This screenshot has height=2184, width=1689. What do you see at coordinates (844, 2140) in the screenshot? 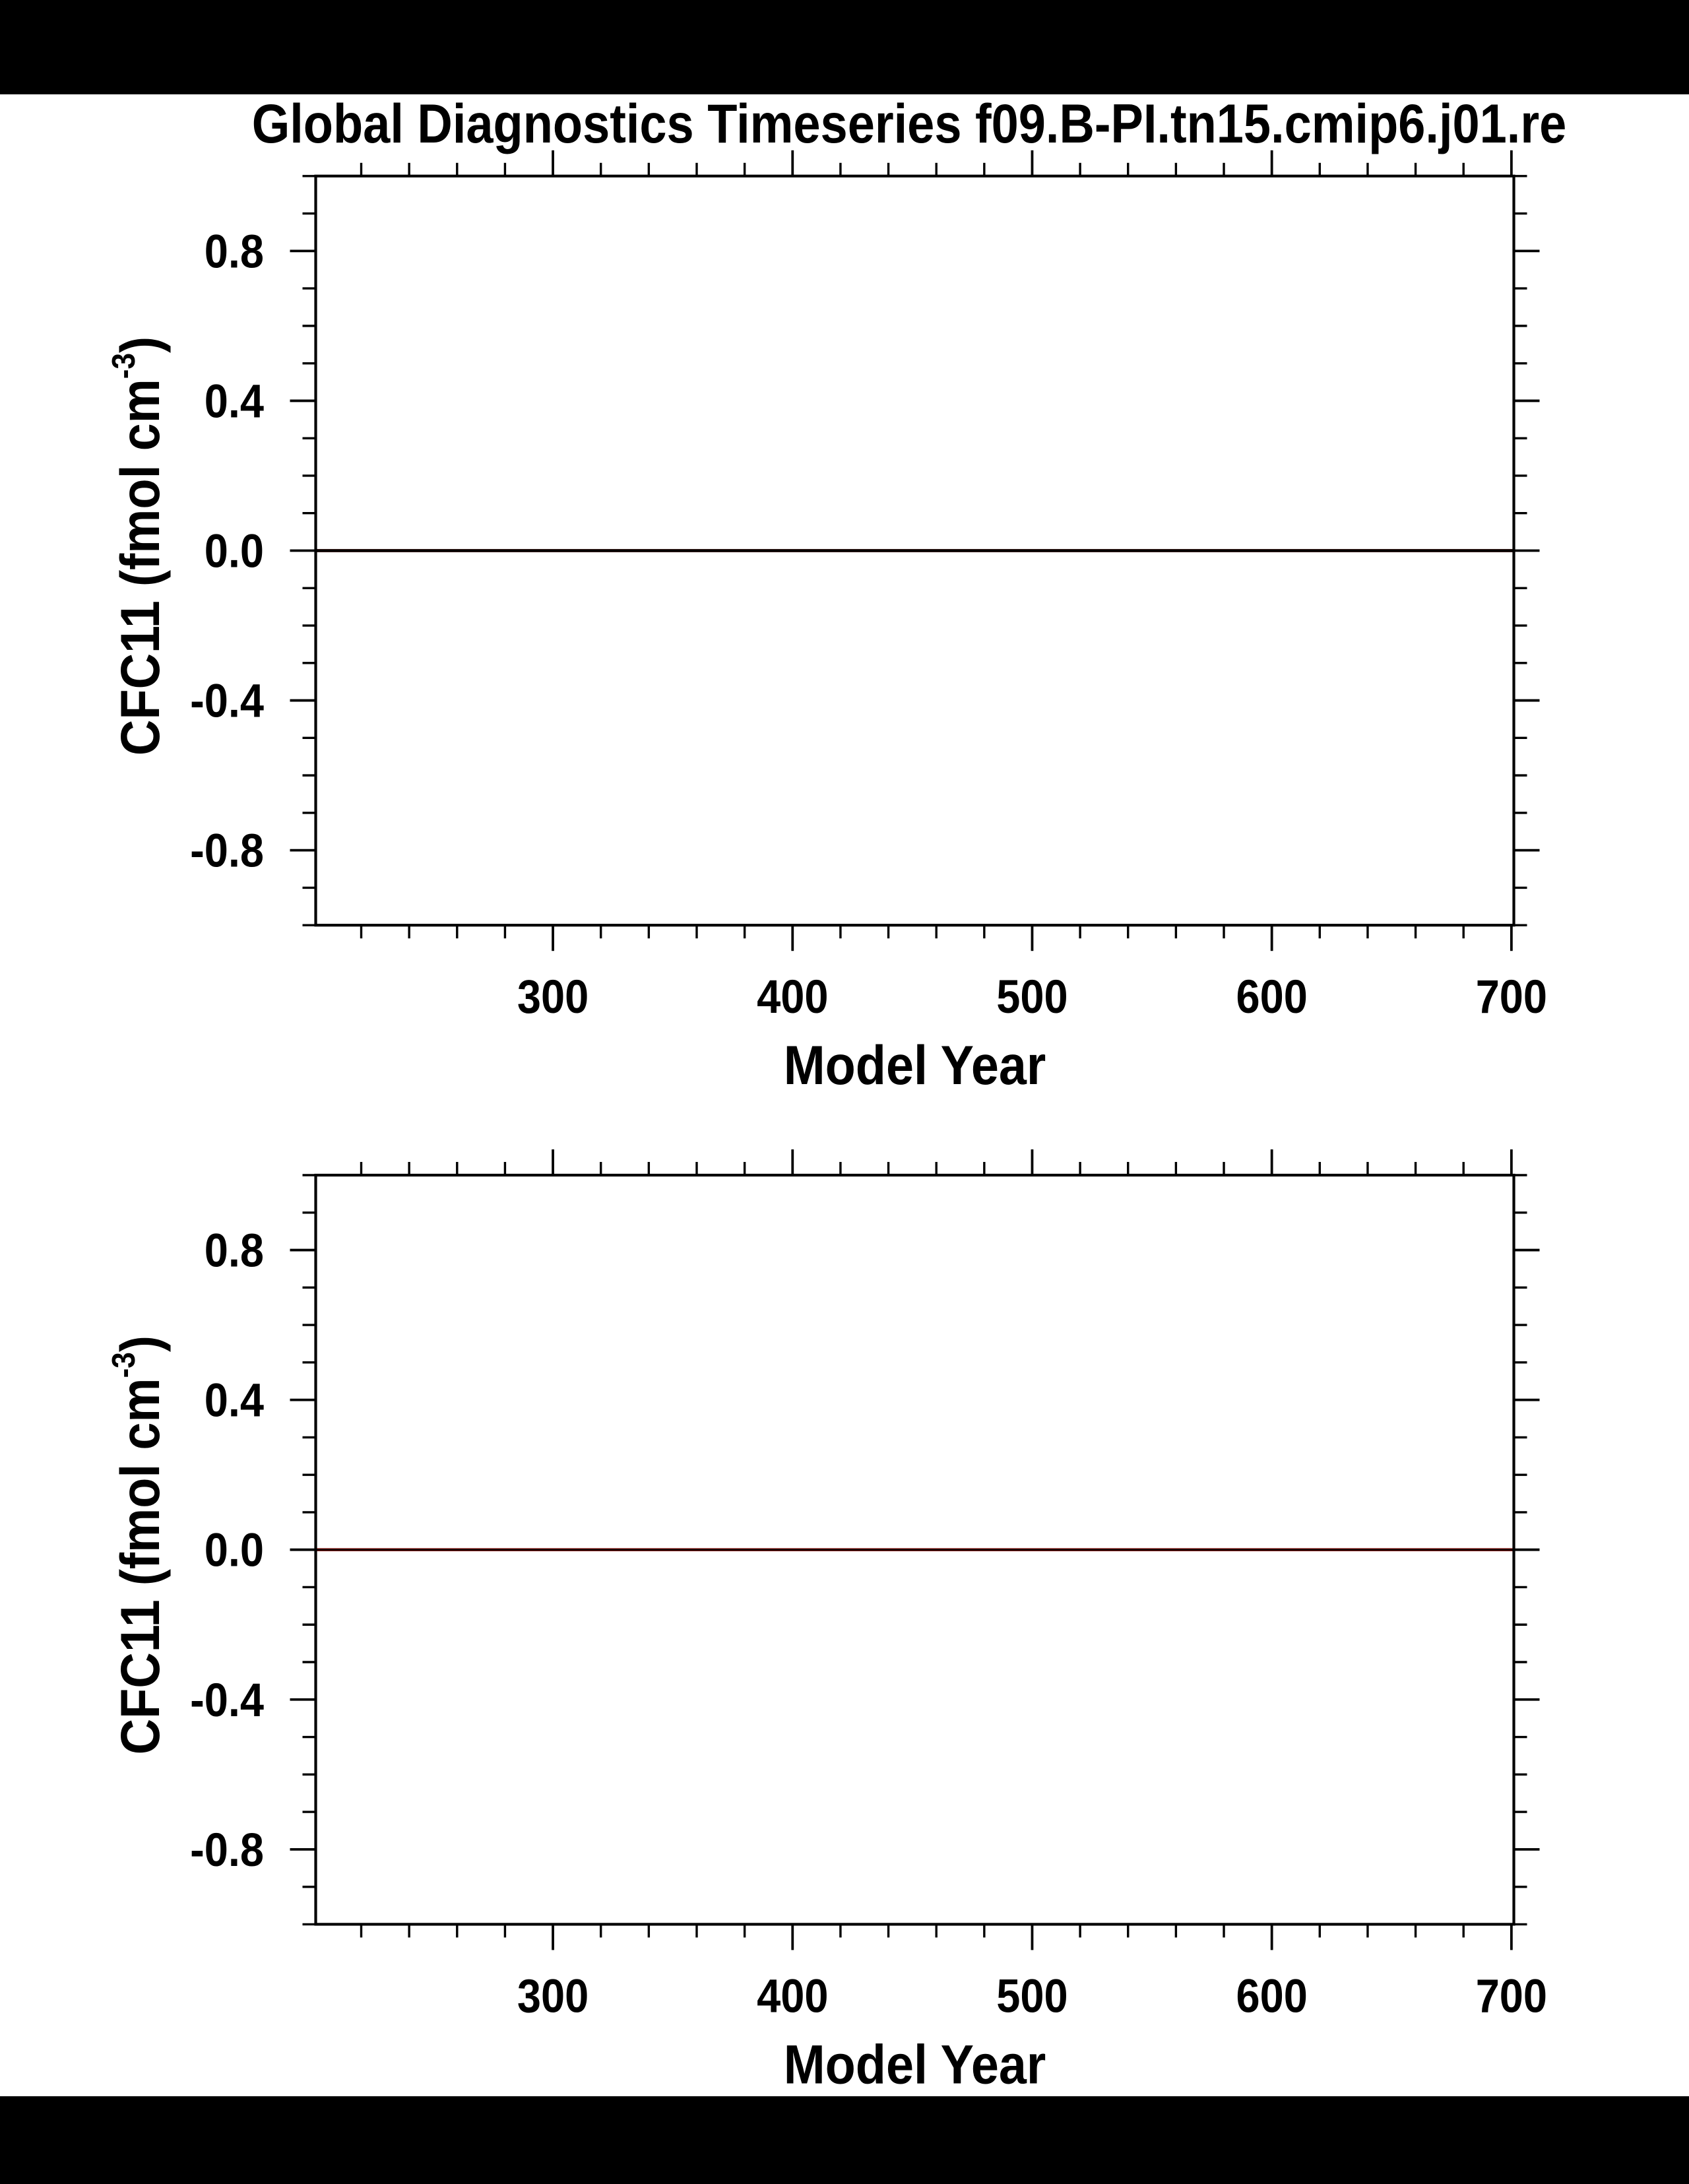
I see `bottom-black-band` at bounding box center [844, 2140].